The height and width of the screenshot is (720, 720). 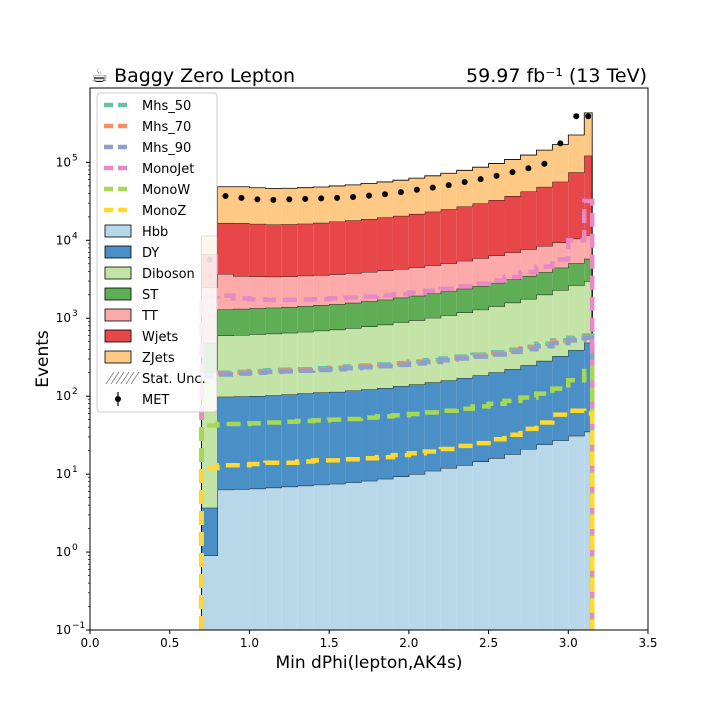 I want to click on chart-title-right: 59.97 fb⁻¹ (13 TeV), so click(x=556, y=76).